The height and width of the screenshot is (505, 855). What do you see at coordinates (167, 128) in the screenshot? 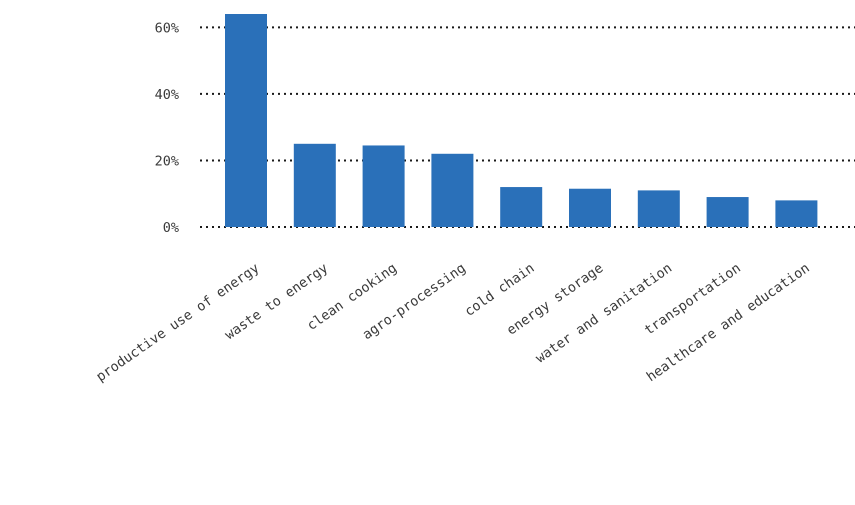
I see `y-axis-tick-labels: 0% 20% 40% 60%` at bounding box center [167, 128].